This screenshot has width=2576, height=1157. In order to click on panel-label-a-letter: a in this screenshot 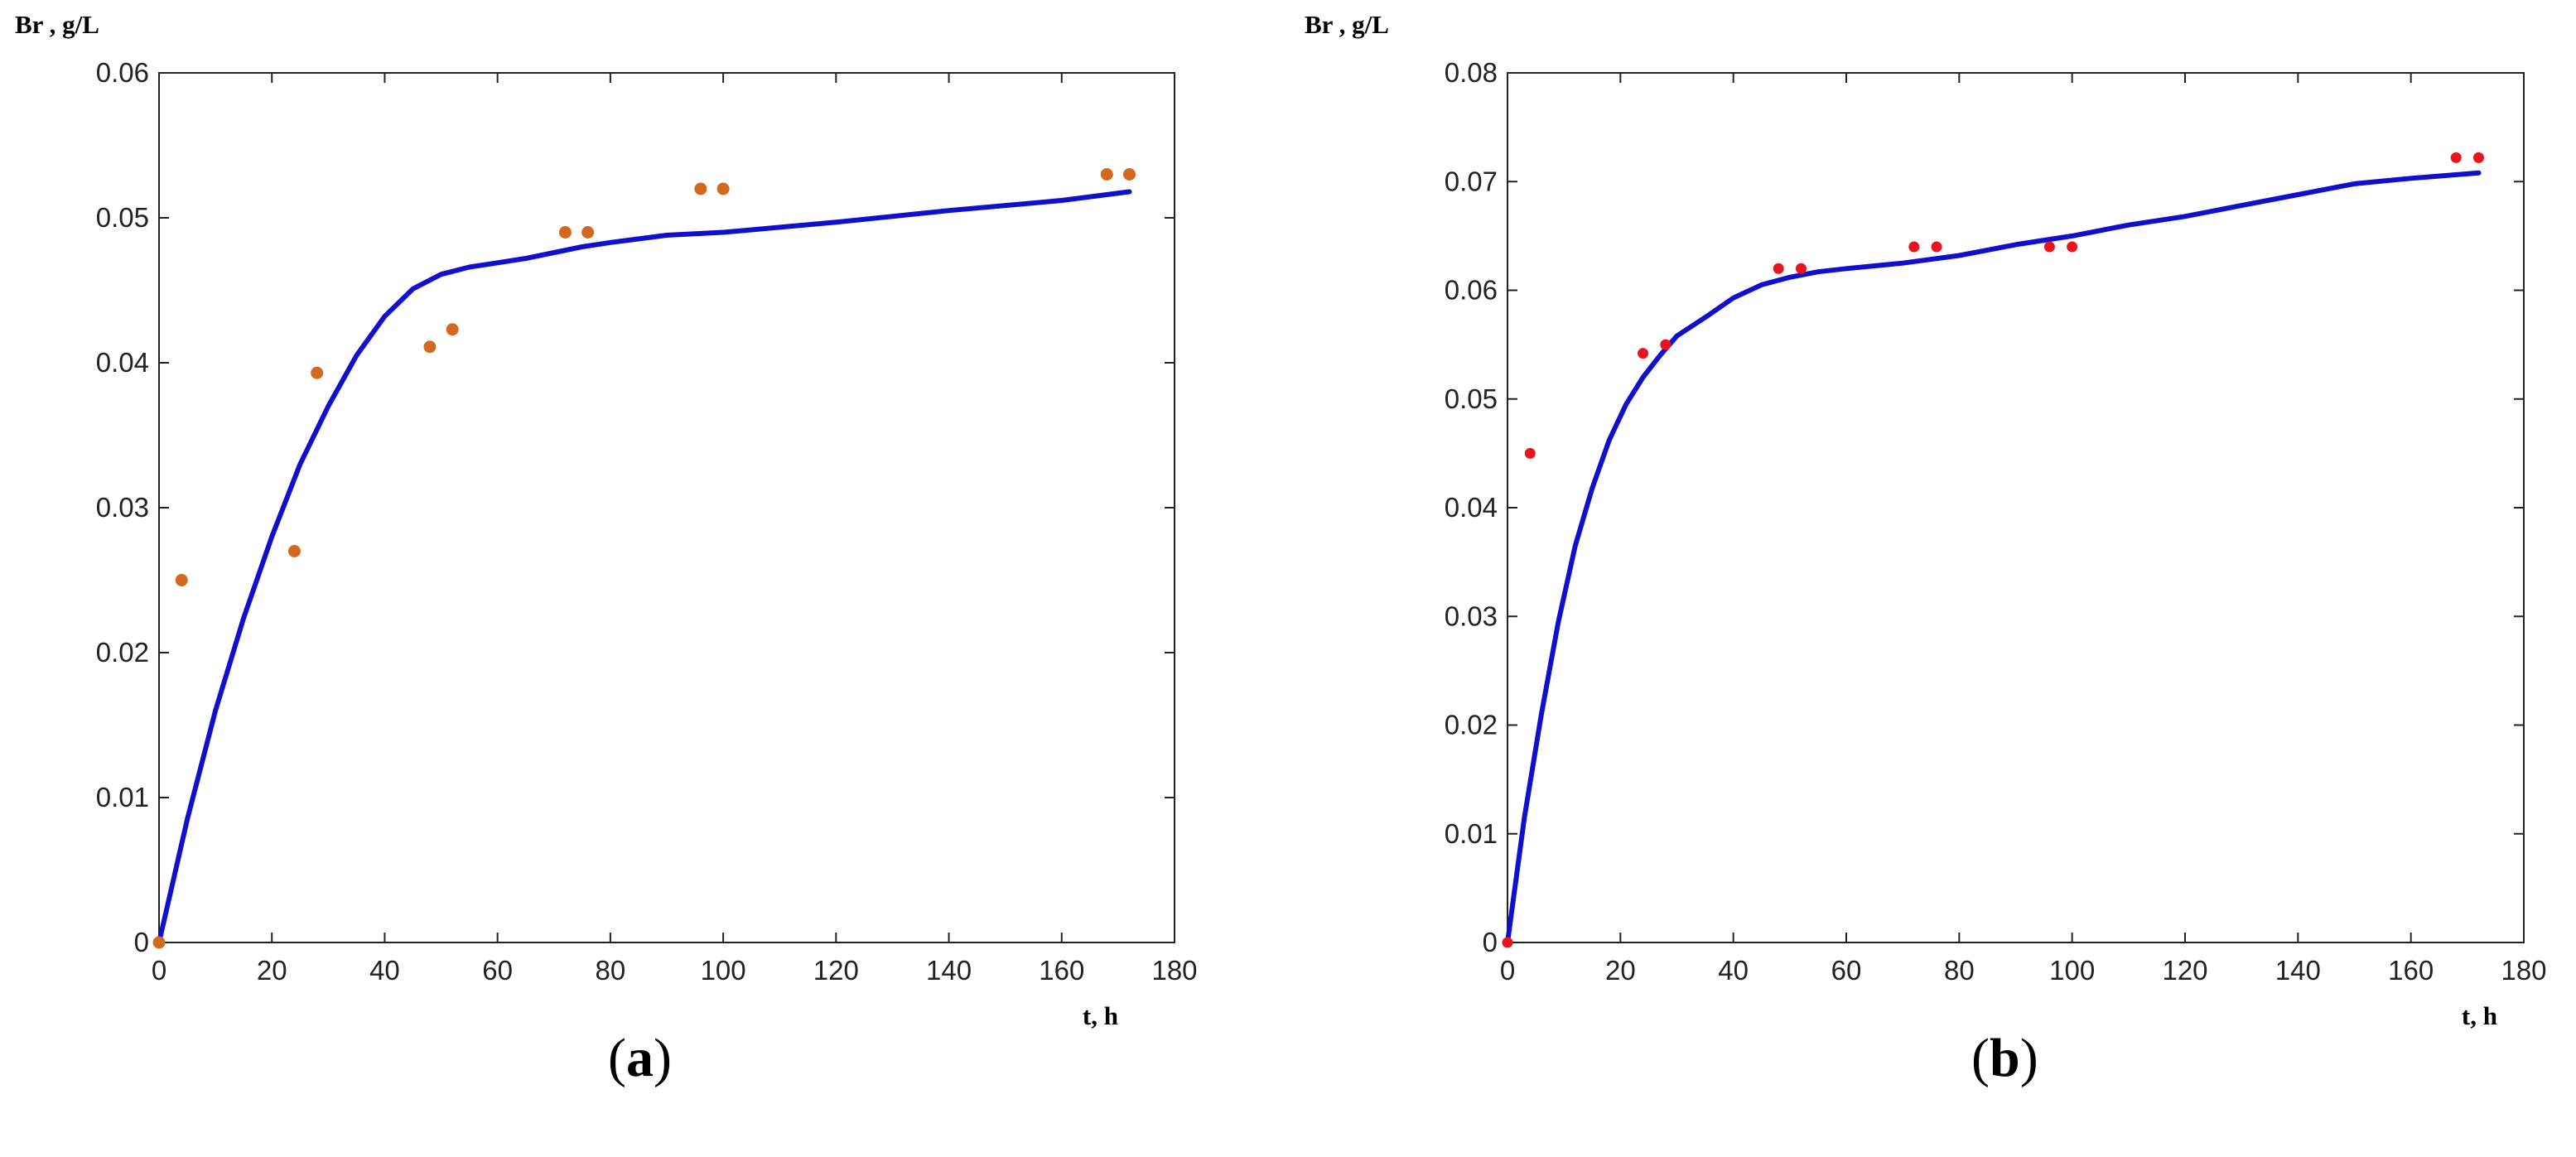, I will do `click(639, 1058)`.